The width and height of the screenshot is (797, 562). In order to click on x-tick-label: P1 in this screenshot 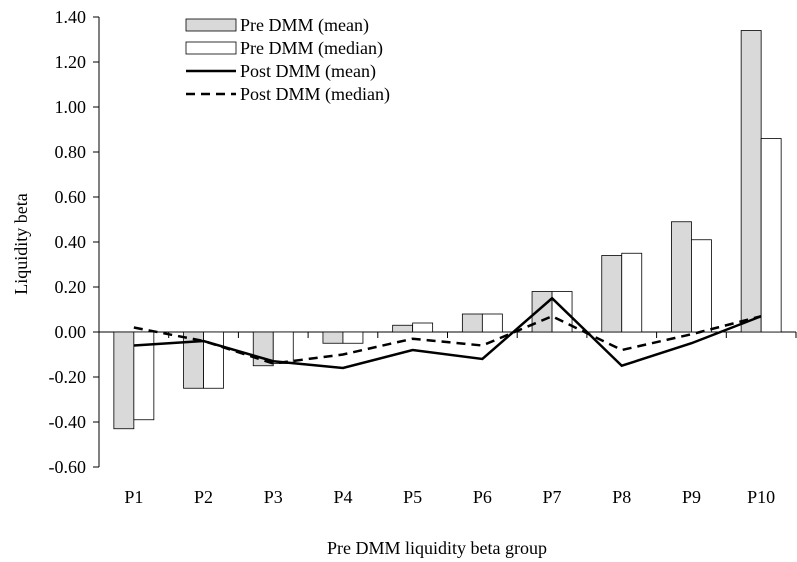, I will do `click(133, 497)`.